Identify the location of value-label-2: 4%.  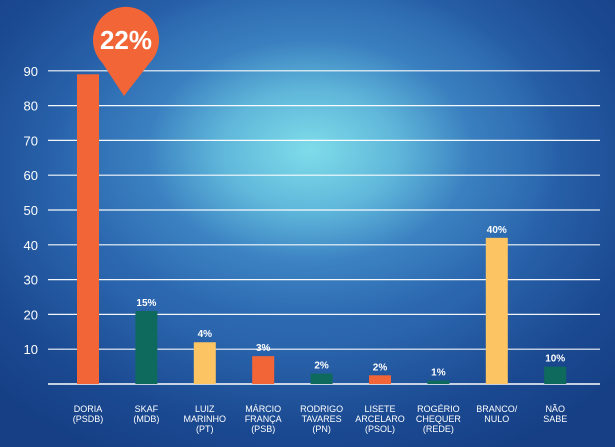
(205, 334).